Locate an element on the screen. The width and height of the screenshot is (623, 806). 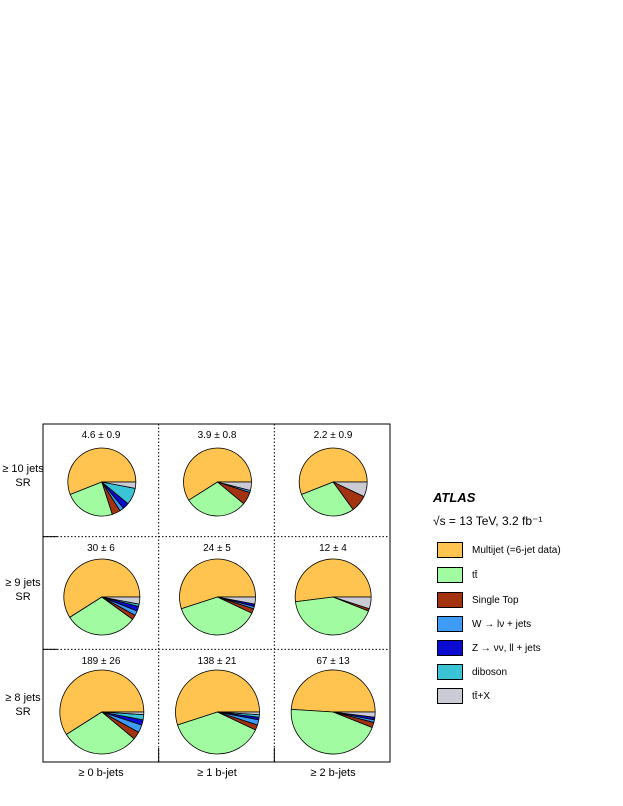
cell-total-r2c1: 138 ± 21 is located at coordinates (217, 661).